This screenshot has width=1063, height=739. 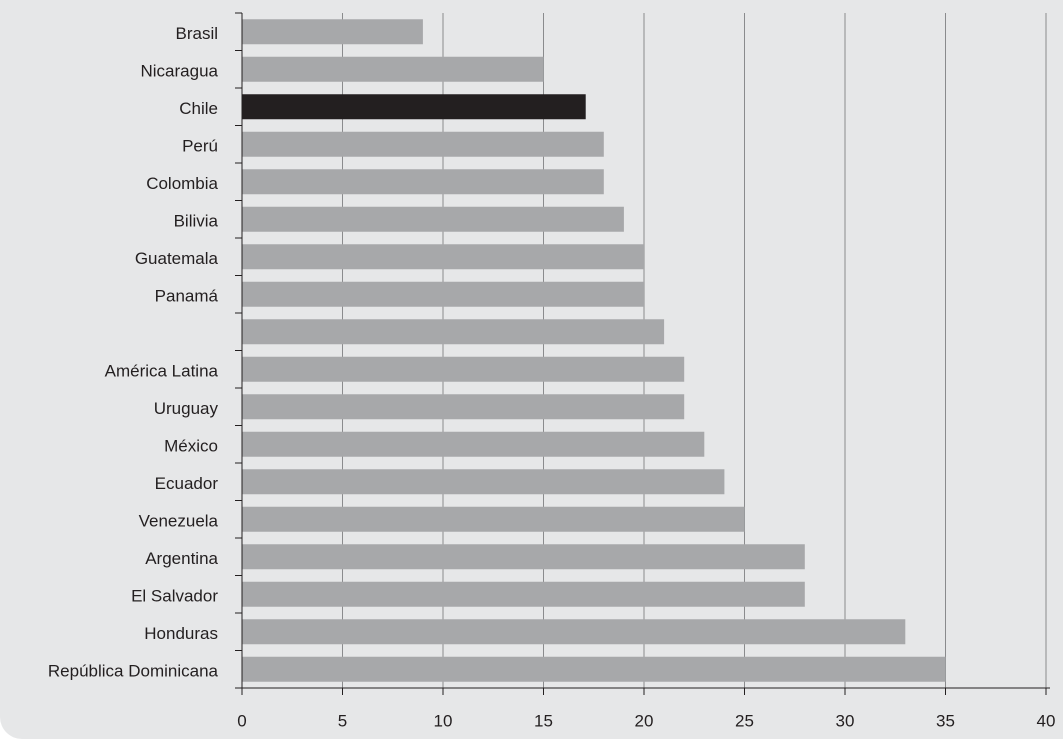 I want to click on x-tick-label: 35, so click(x=945, y=720).